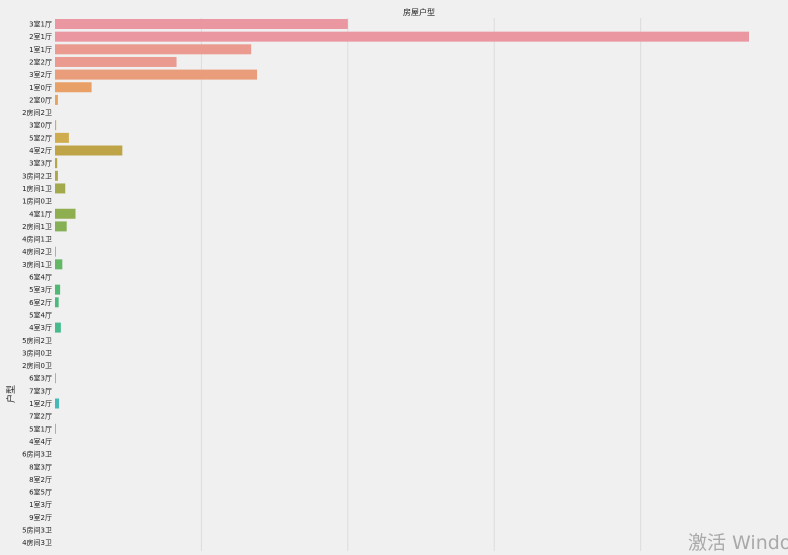  What do you see at coordinates (37, 175) in the screenshot?
I see `category-label-12: 3房间2卫` at bounding box center [37, 175].